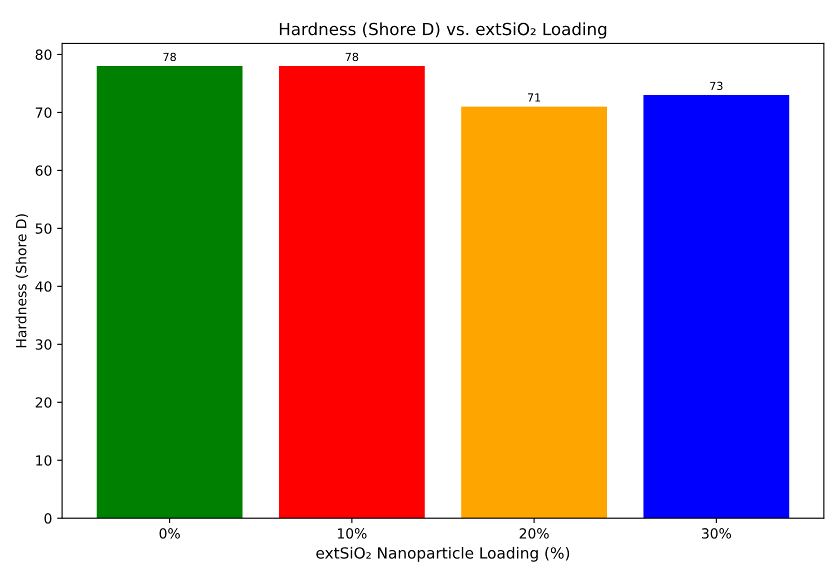 This screenshot has height=579, width=828. What do you see at coordinates (716, 86) in the screenshot?
I see `data-label: 73` at bounding box center [716, 86].